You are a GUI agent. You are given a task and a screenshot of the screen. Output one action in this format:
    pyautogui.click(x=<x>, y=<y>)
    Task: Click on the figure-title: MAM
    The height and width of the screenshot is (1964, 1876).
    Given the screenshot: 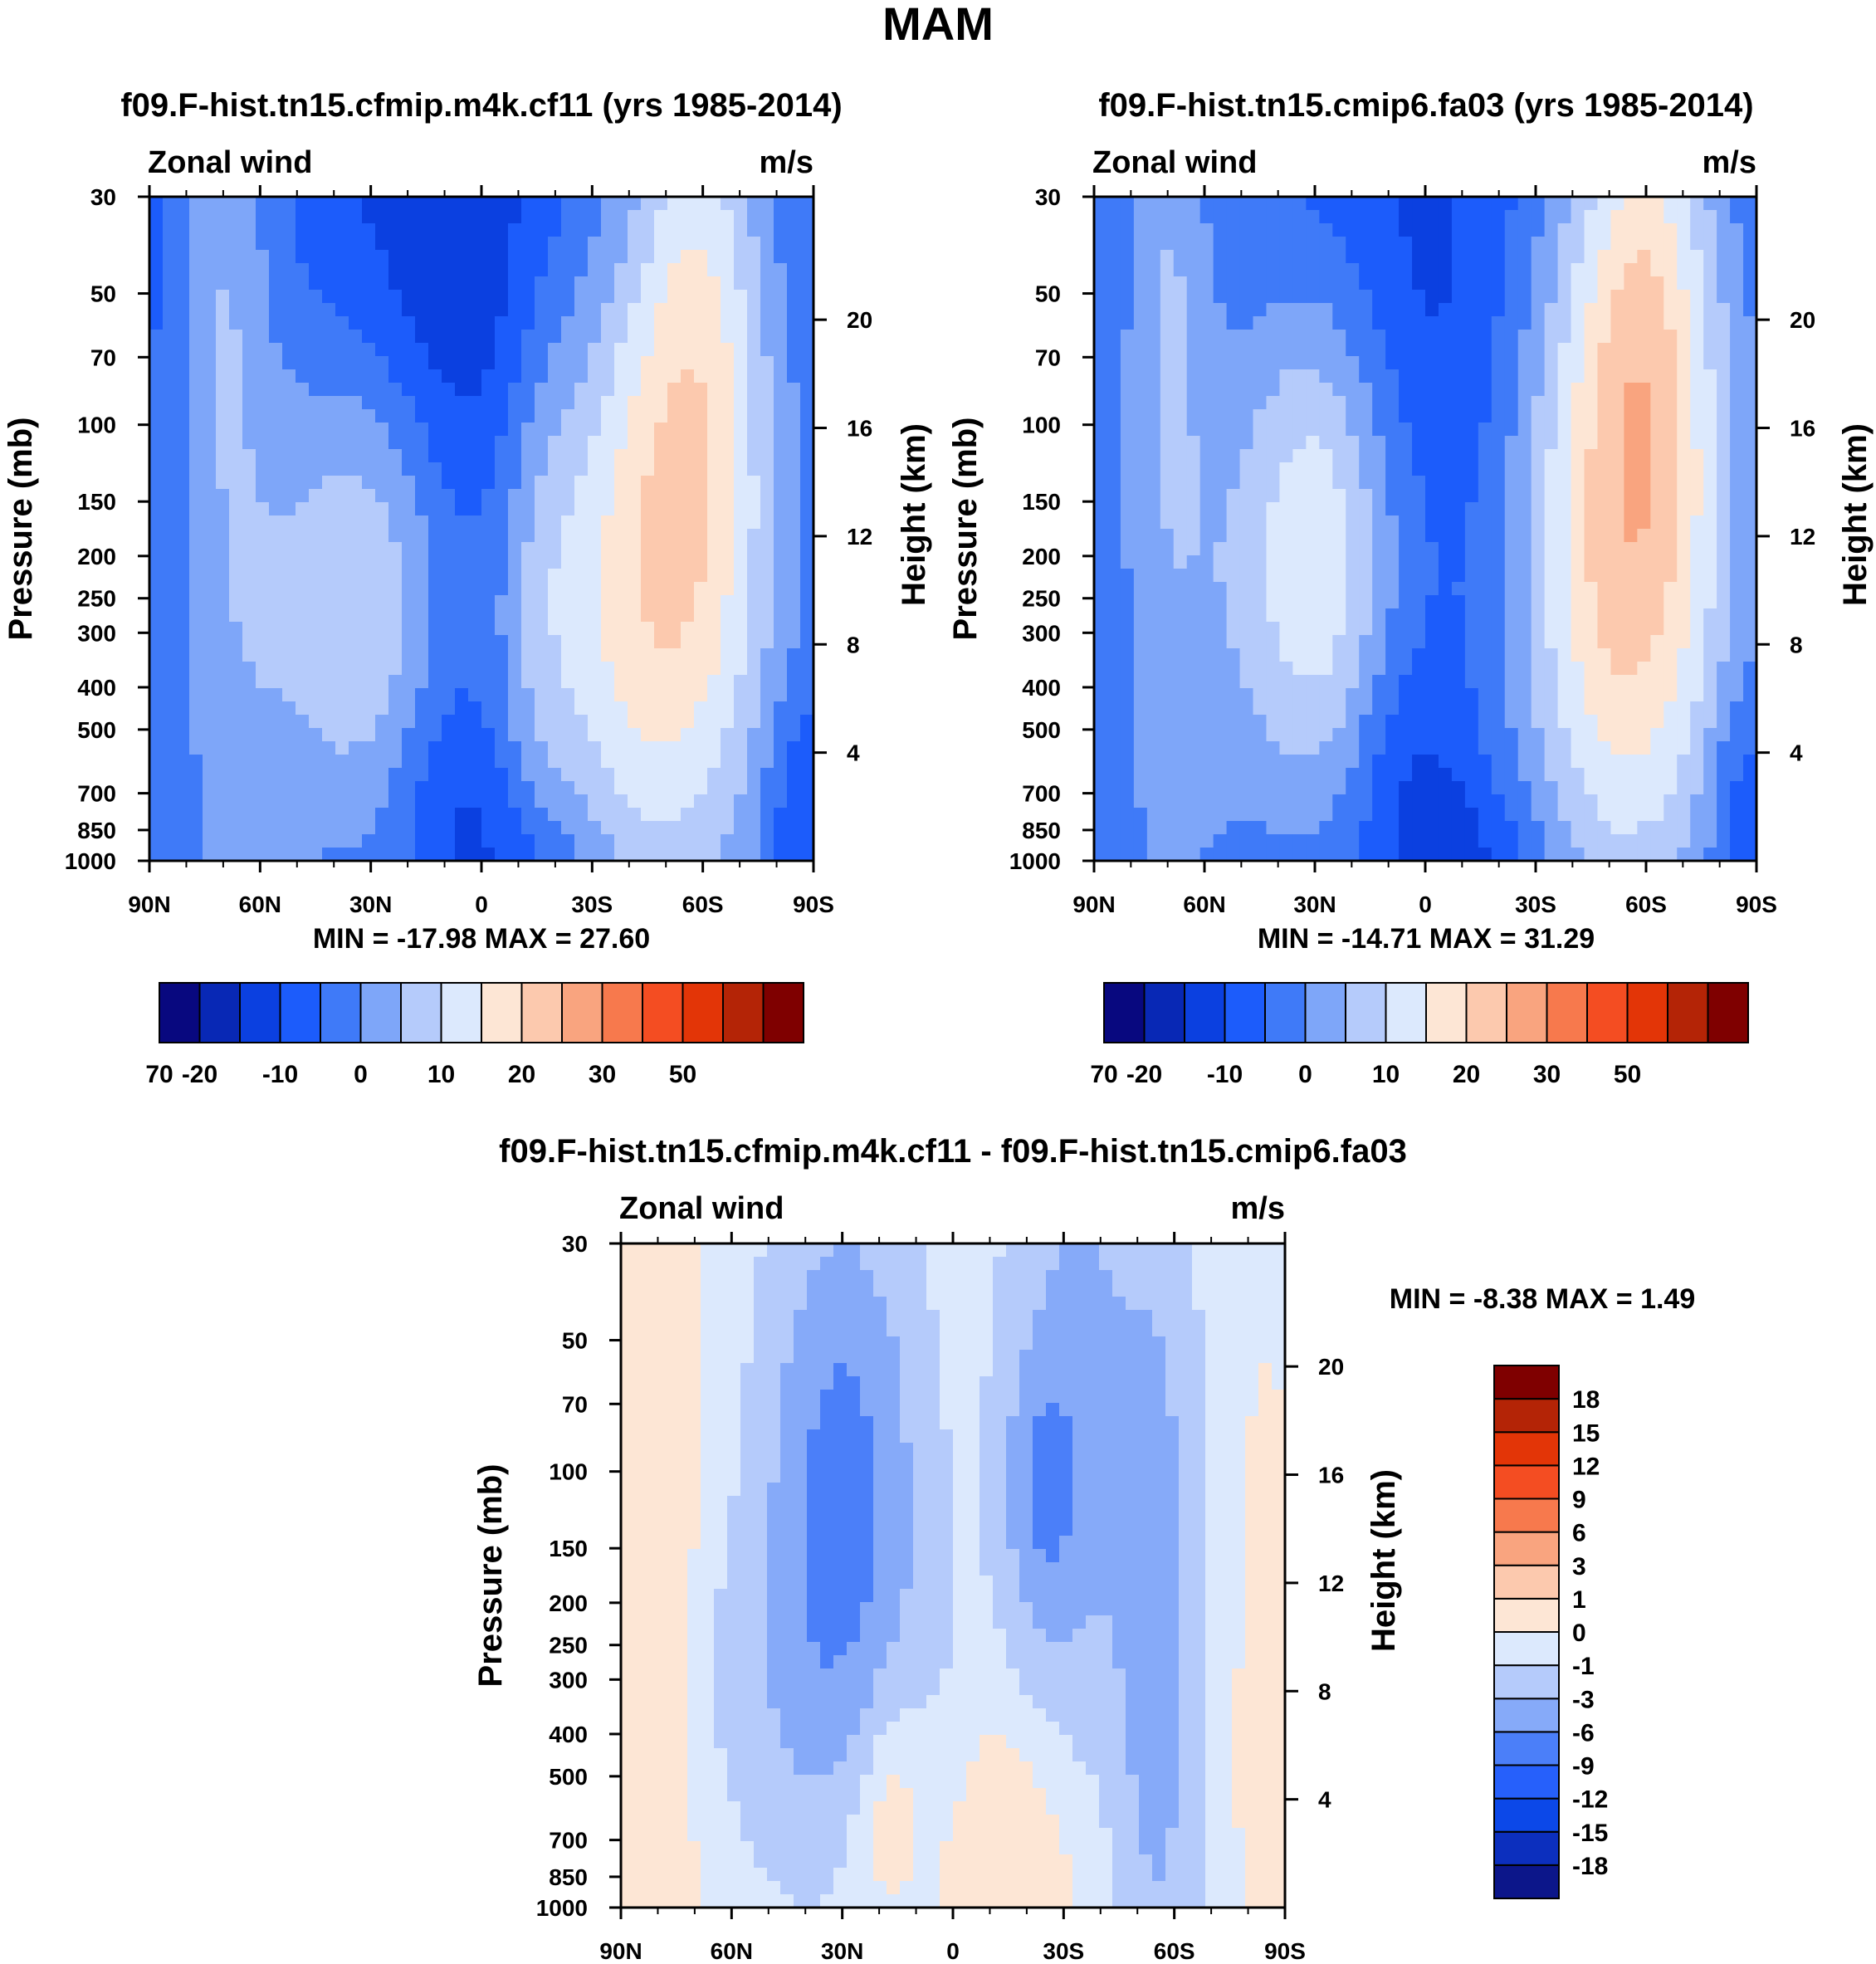 What is the action you would take?
    pyautogui.click(x=938, y=25)
    